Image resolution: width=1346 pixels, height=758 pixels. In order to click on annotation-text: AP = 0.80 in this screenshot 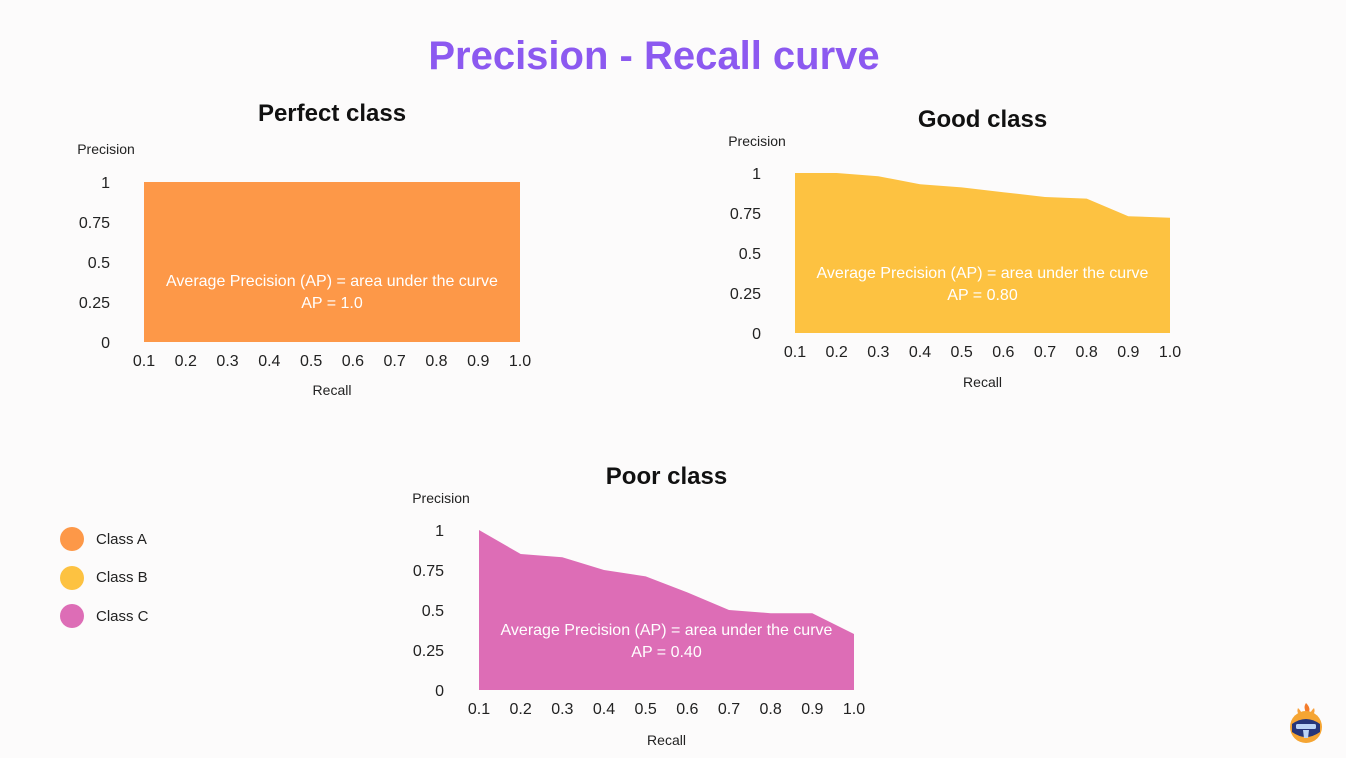, I will do `click(982, 295)`.